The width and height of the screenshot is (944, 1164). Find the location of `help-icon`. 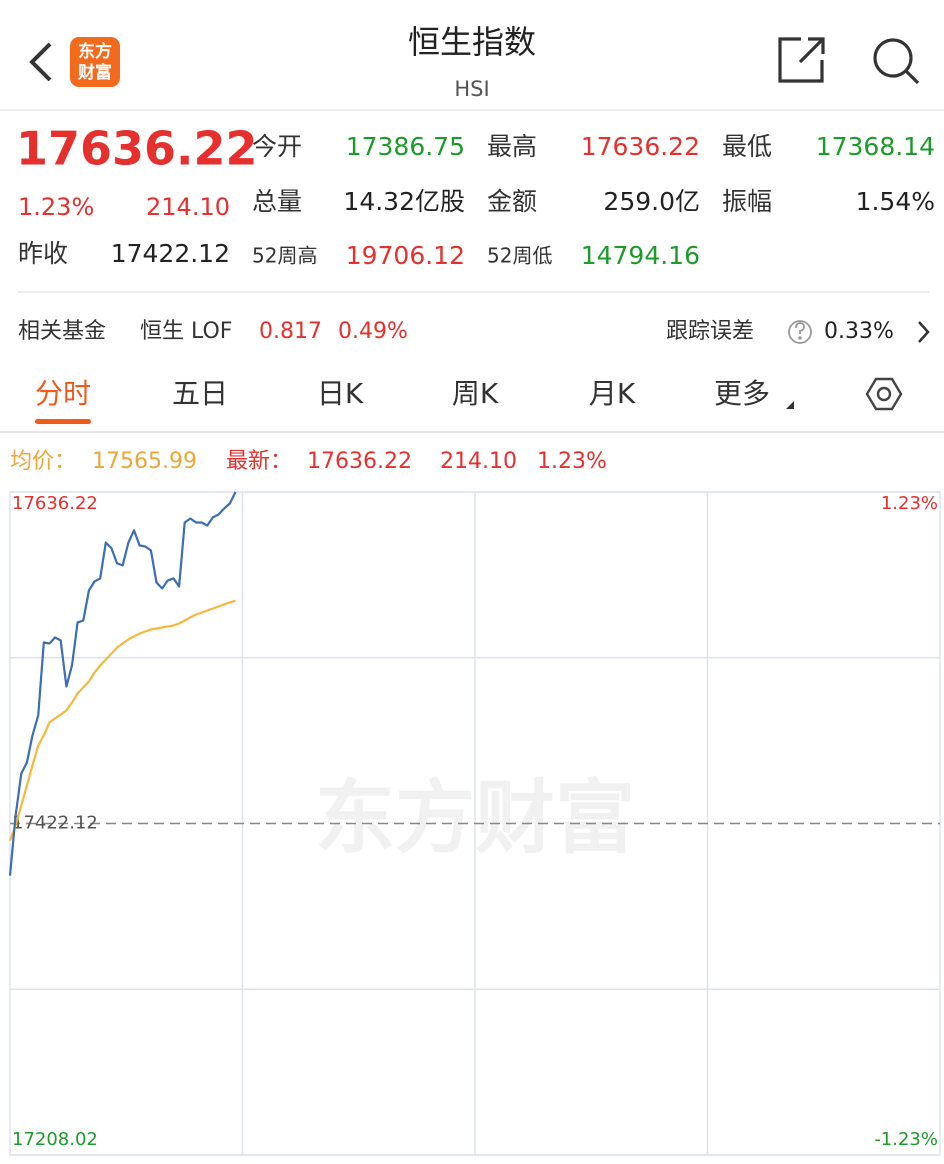

help-icon is located at coordinates (800, 332).